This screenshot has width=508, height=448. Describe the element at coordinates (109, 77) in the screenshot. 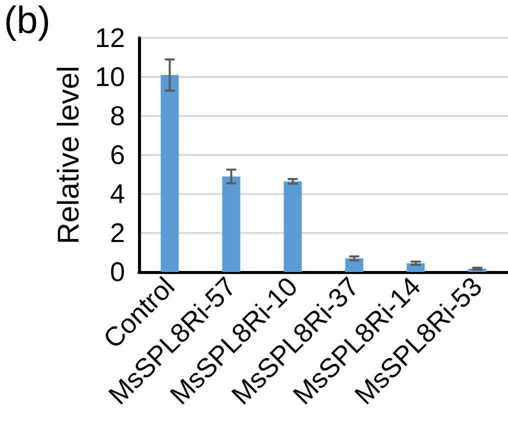

I see `y-tick-label: 10` at that location.